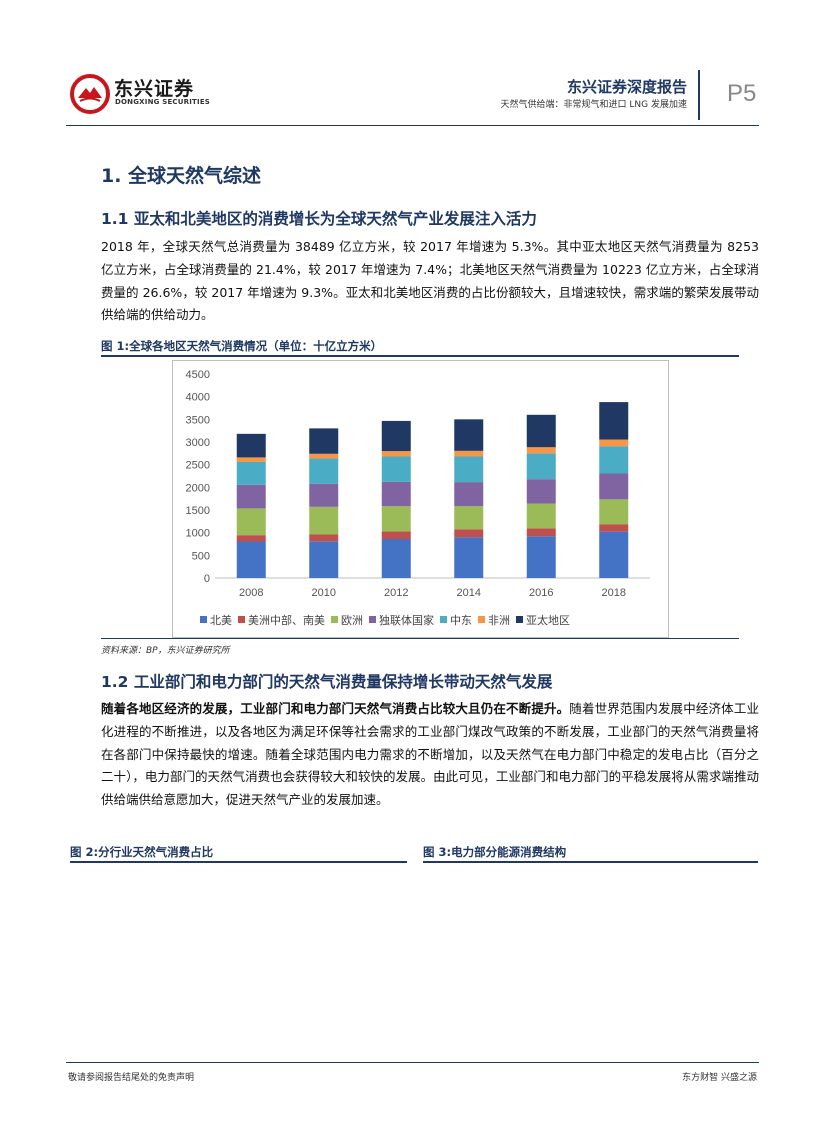 The height and width of the screenshot is (1122, 827). Describe the element at coordinates (165, 651) in the screenshot. I see `figure-1-source: 资料来源：BP，东兴证券研究所` at that location.